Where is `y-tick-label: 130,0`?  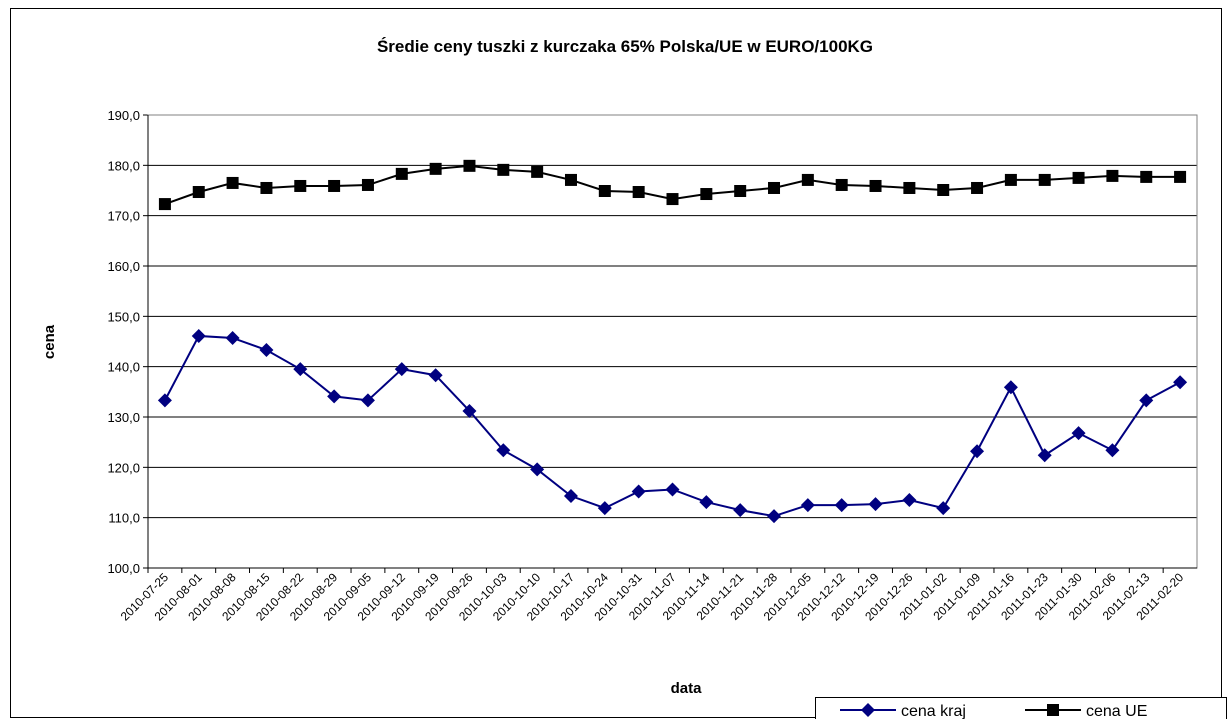 y-tick-label: 130,0 is located at coordinates (123, 417).